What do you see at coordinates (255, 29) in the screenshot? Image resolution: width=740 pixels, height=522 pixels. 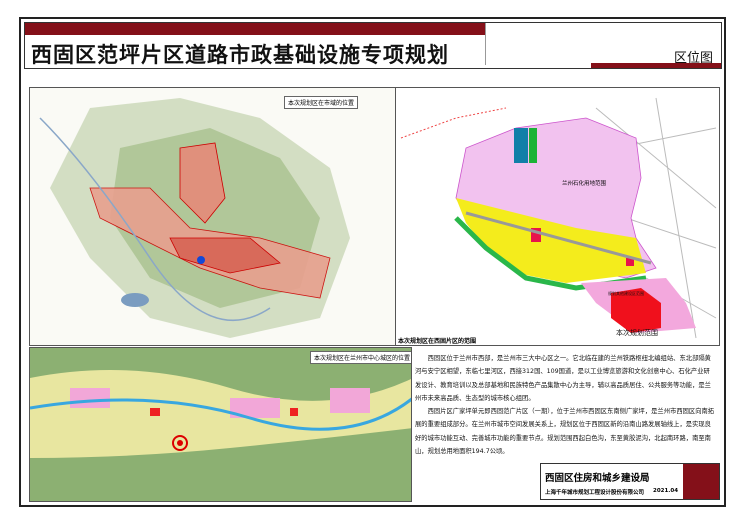 I see `header-accent-bar` at bounding box center [255, 29].